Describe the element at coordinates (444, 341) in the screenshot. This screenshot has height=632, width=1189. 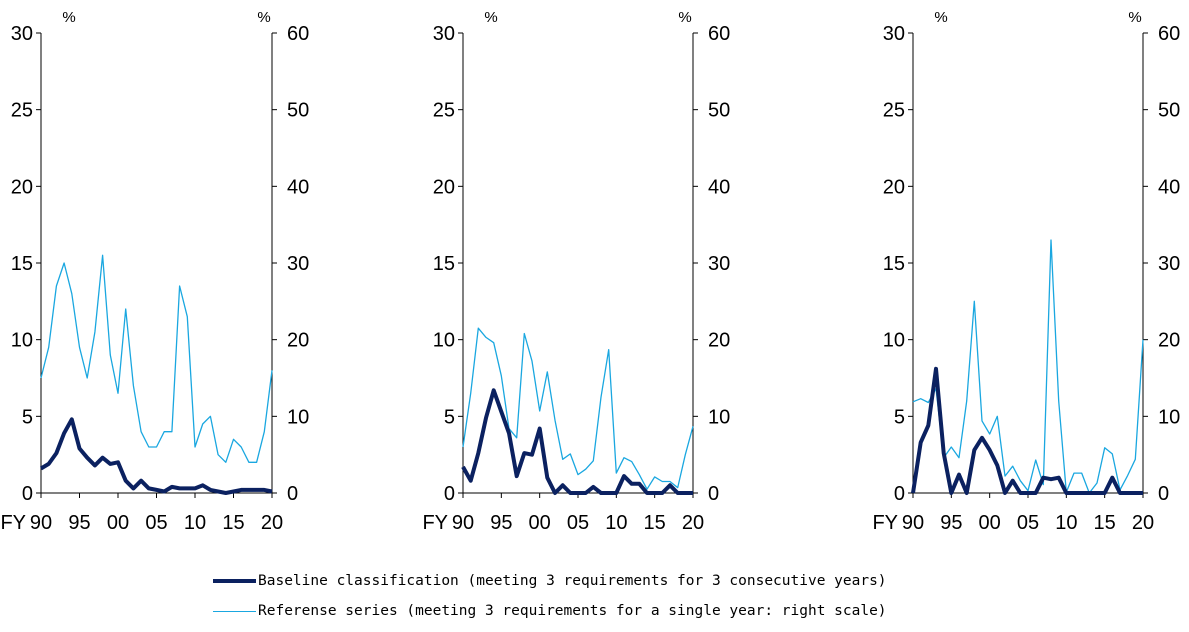
I see `panel-2-left-tick-label: 10` at that location.